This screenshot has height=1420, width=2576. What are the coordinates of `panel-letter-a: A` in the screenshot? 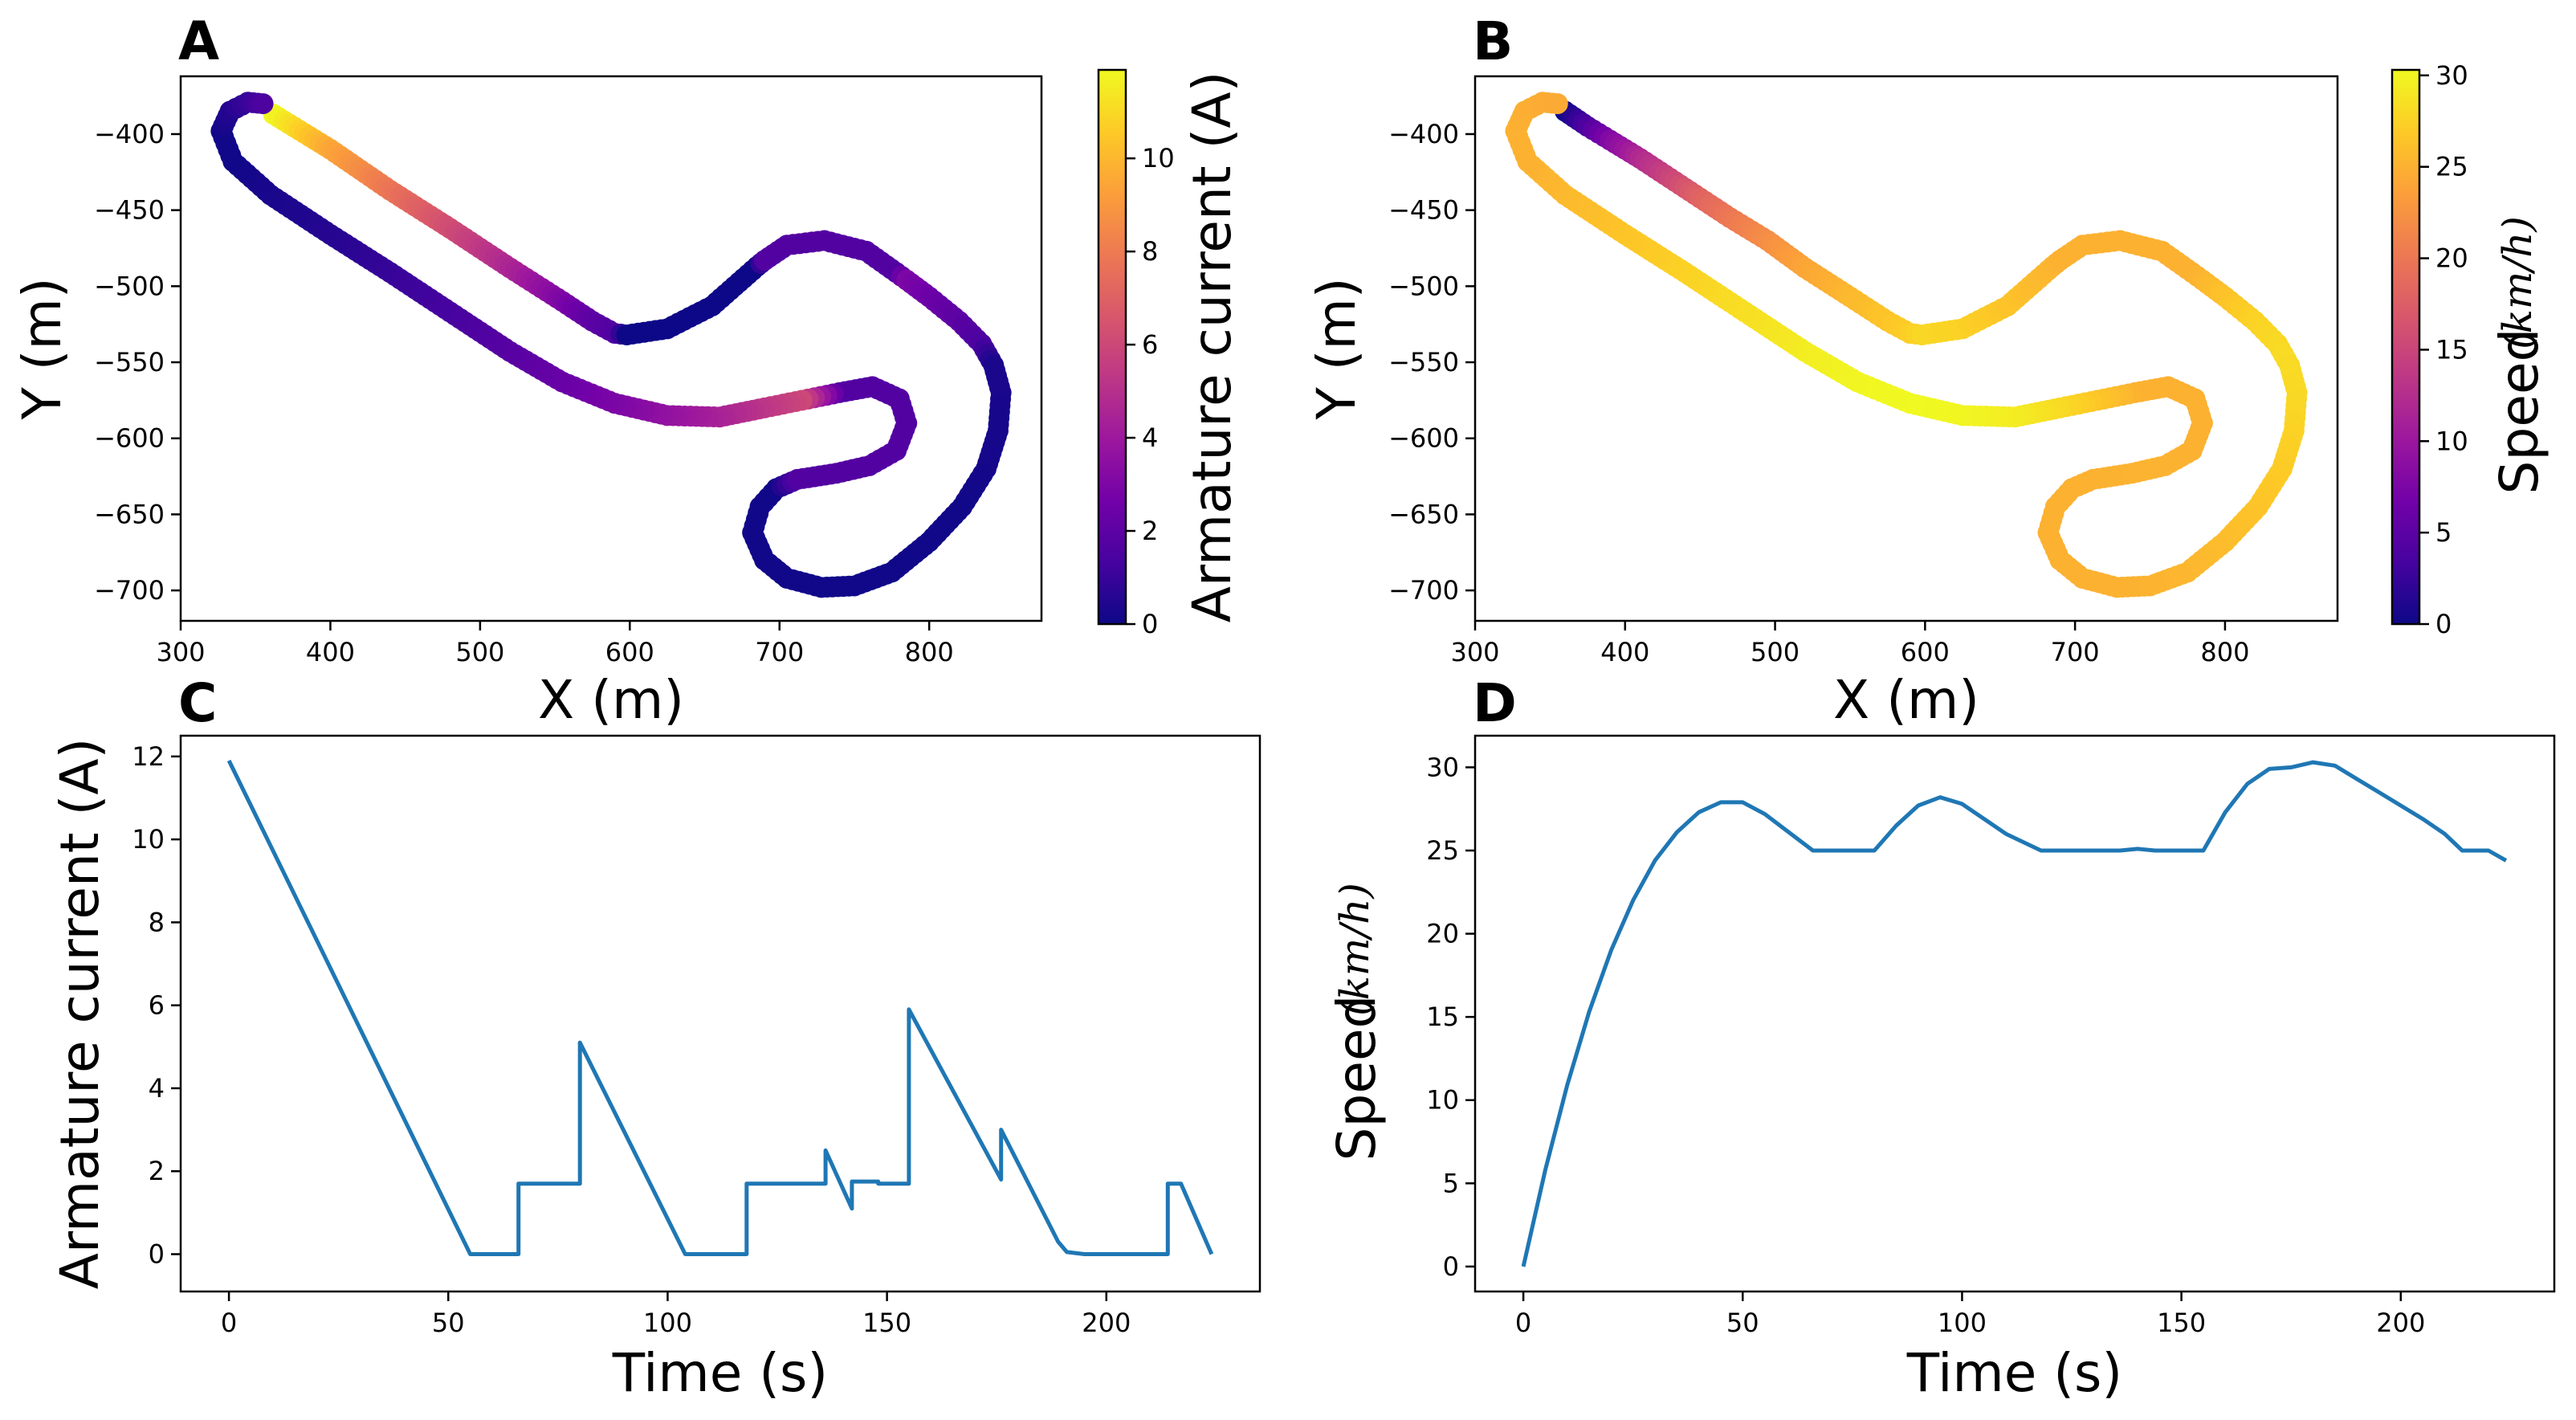 It's located at (198, 41).